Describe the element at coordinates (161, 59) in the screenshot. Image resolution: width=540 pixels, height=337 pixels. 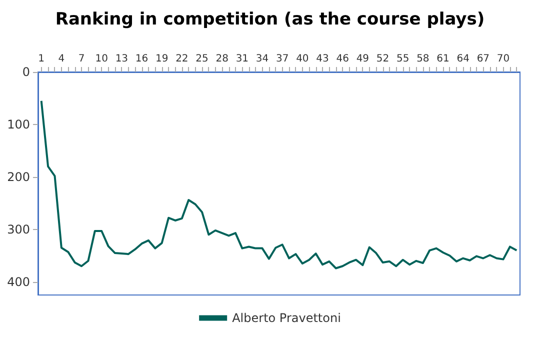
I see `x-tick-label: 19` at that location.